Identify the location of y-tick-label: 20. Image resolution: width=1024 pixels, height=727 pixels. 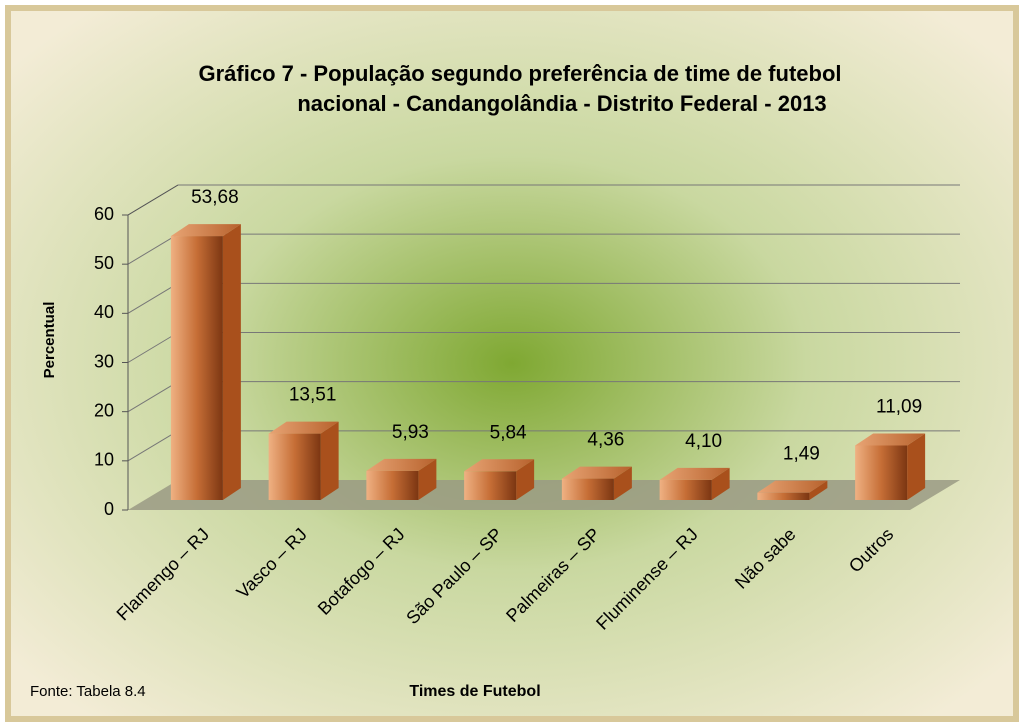
(104, 410).